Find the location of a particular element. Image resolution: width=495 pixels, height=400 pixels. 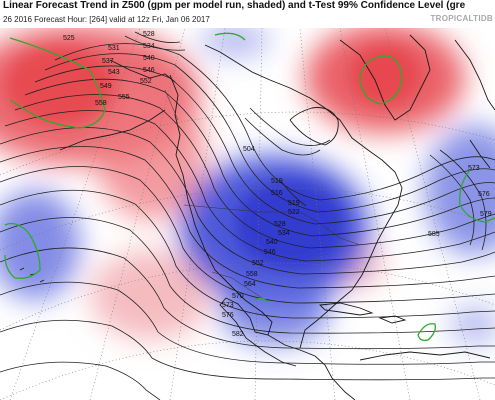

source-watermark: TROPICALTIDB is located at coordinates (461, 18).